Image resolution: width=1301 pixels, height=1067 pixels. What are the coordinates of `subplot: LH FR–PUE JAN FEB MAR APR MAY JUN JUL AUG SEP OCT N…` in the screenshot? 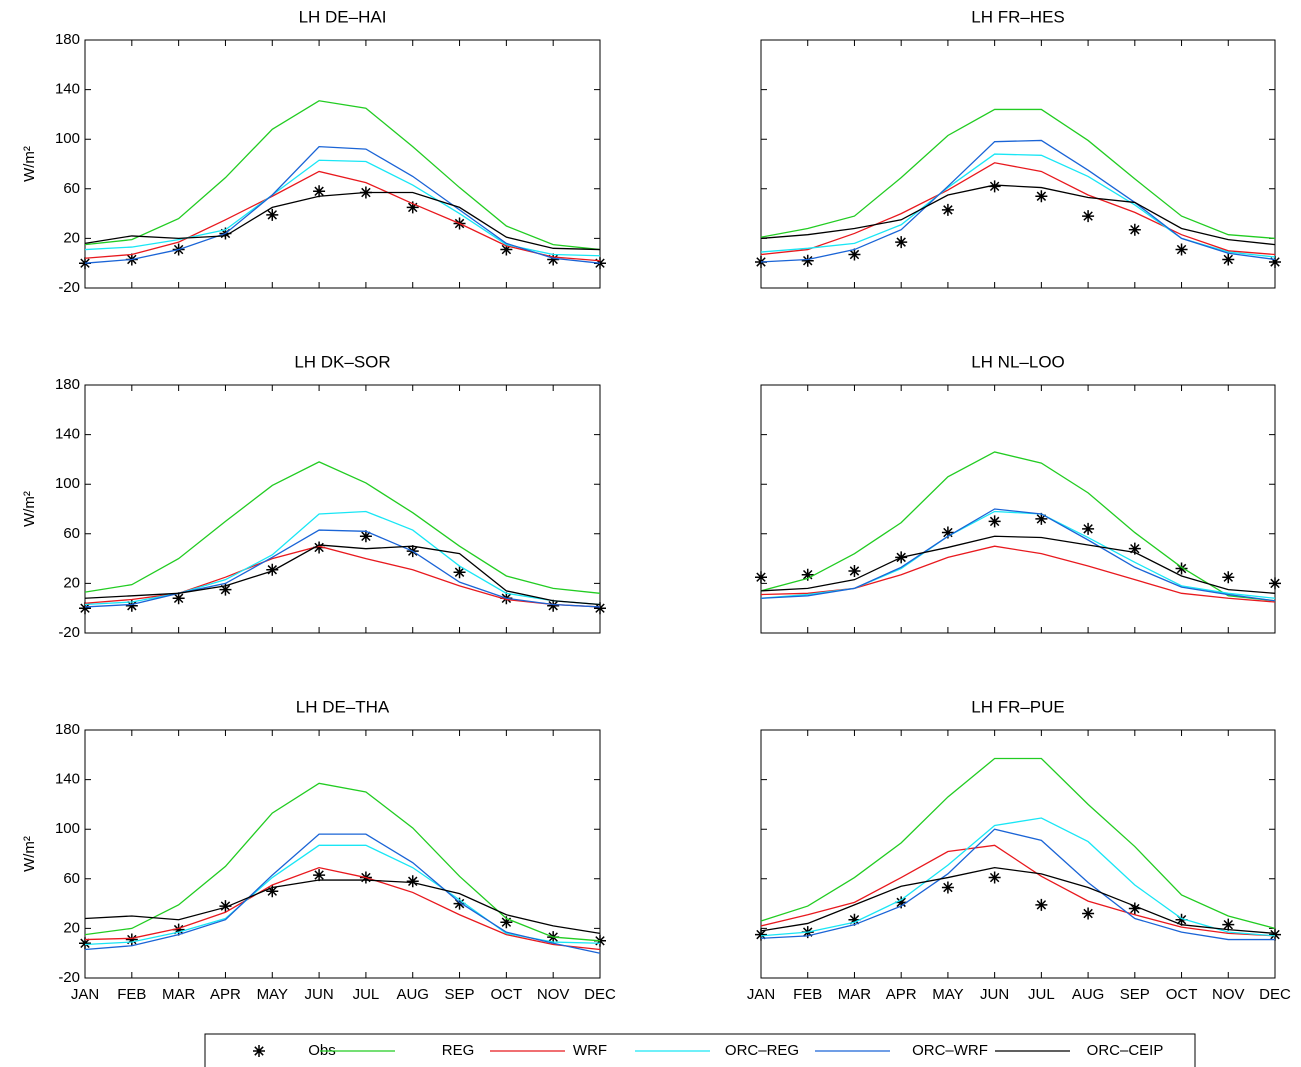 It's located at (1019, 849).